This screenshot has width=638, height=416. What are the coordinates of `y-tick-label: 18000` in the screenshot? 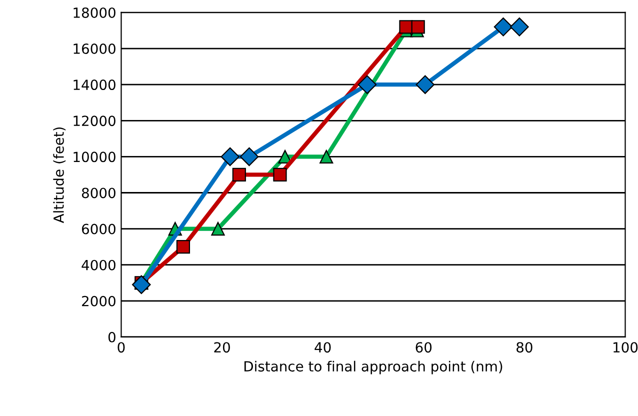 It's located at (95, 12).